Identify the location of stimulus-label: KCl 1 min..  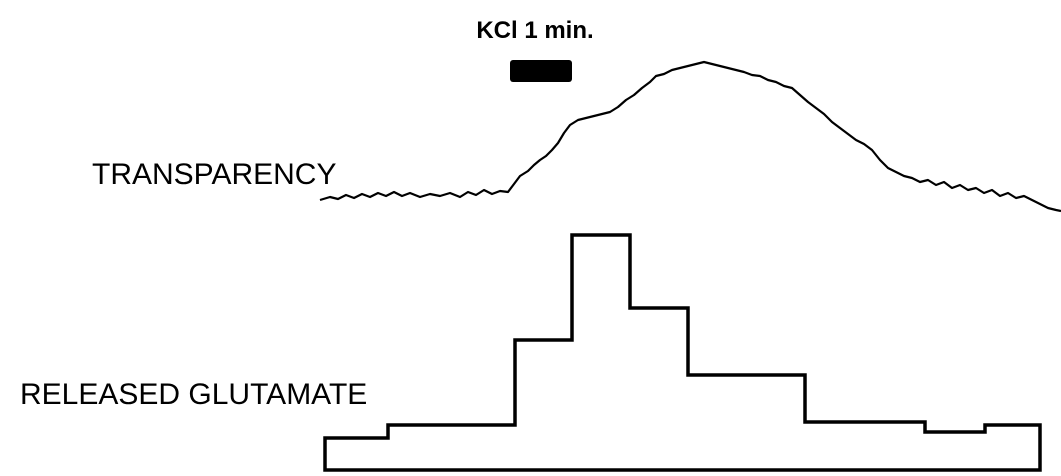
(534, 30).